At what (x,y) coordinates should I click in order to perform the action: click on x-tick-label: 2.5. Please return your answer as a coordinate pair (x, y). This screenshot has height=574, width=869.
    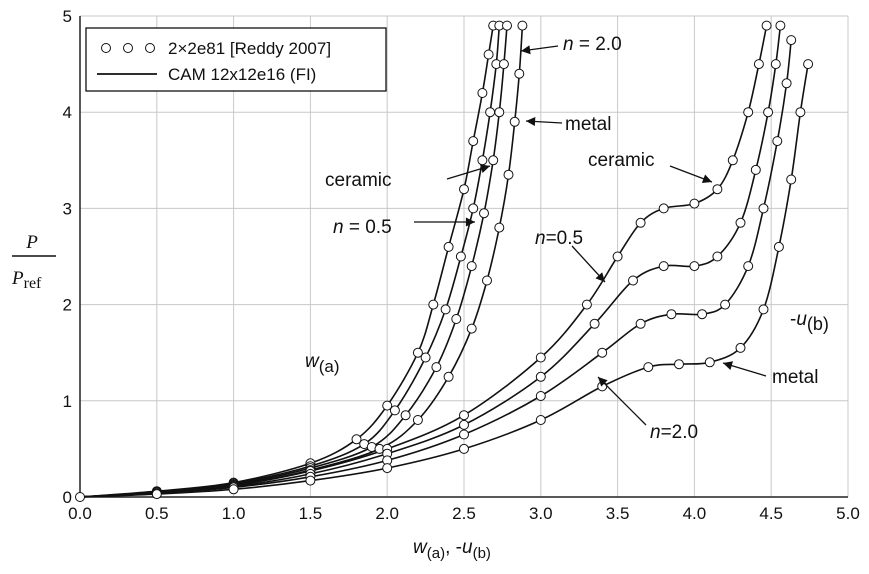
    Looking at the image, I should click on (464, 513).